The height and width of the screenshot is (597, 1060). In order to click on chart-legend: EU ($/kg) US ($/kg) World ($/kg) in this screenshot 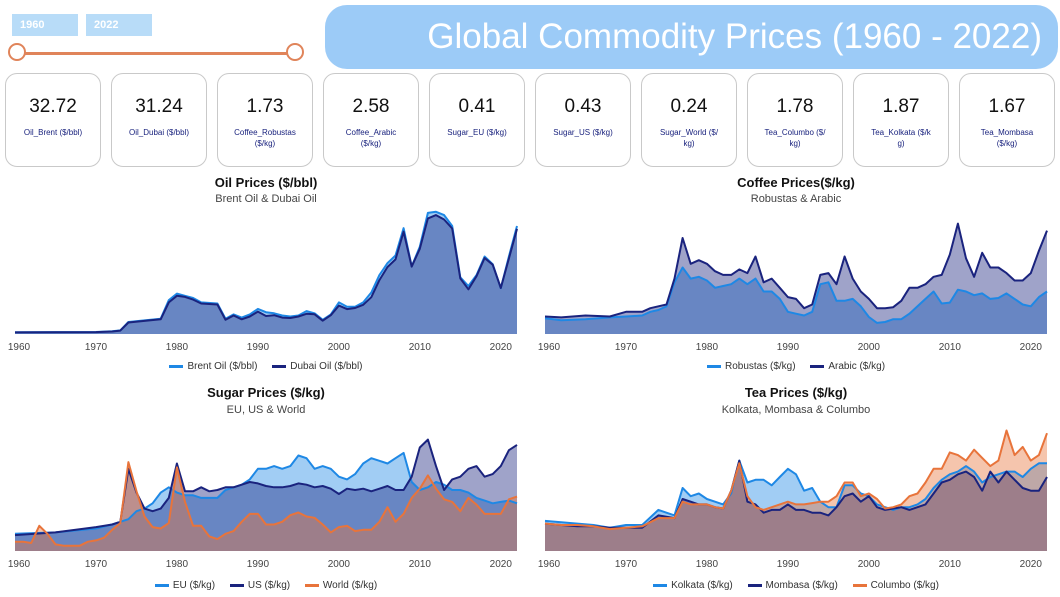, I will do `click(266, 585)`.